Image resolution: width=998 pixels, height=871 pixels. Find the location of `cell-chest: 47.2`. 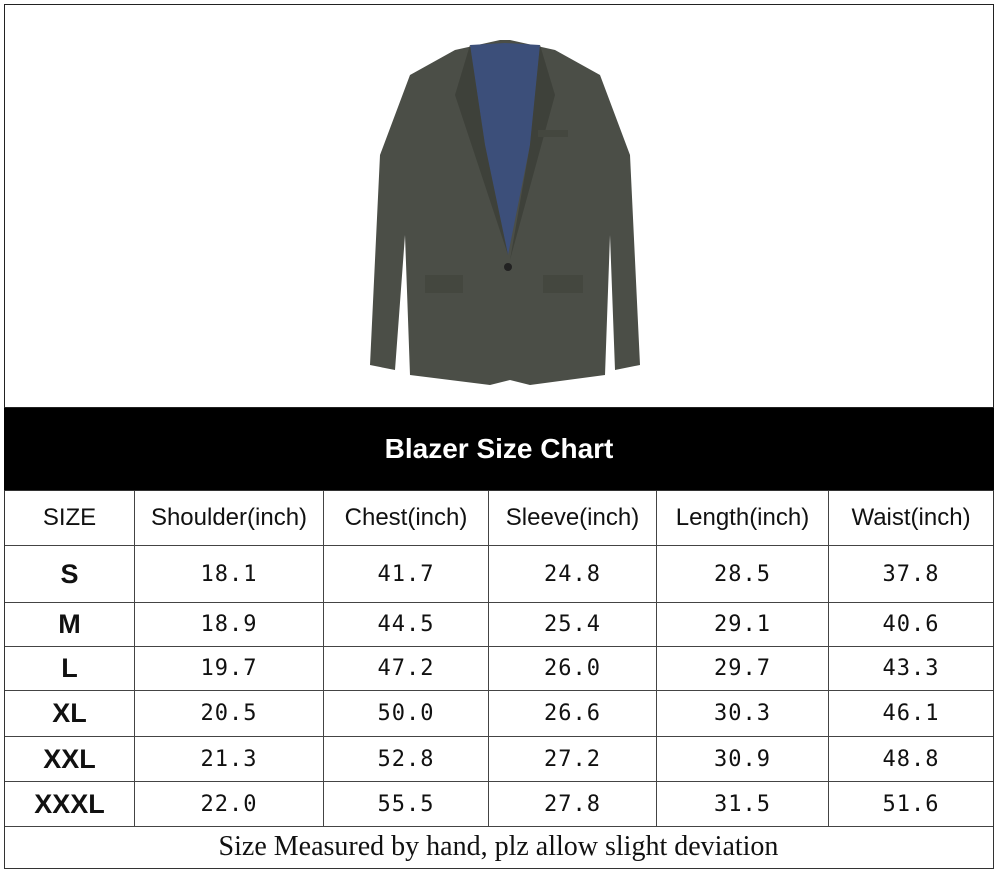

cell-chest: 47.2 is located at coordinates (406, 669).